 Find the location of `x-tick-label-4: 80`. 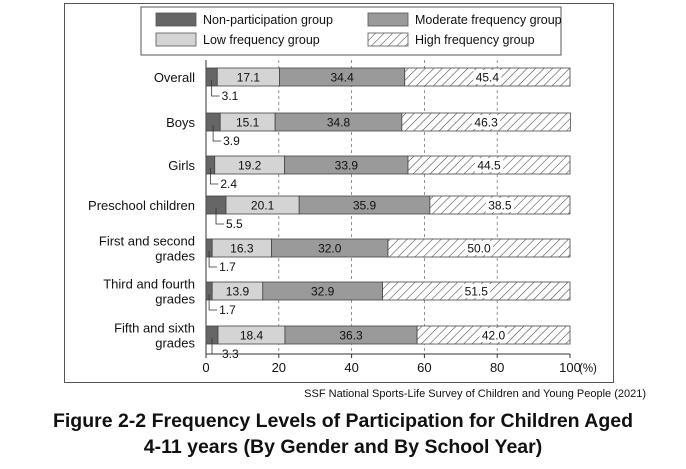

x-tick-label-4: 80 is located at coordinates (497, 367).